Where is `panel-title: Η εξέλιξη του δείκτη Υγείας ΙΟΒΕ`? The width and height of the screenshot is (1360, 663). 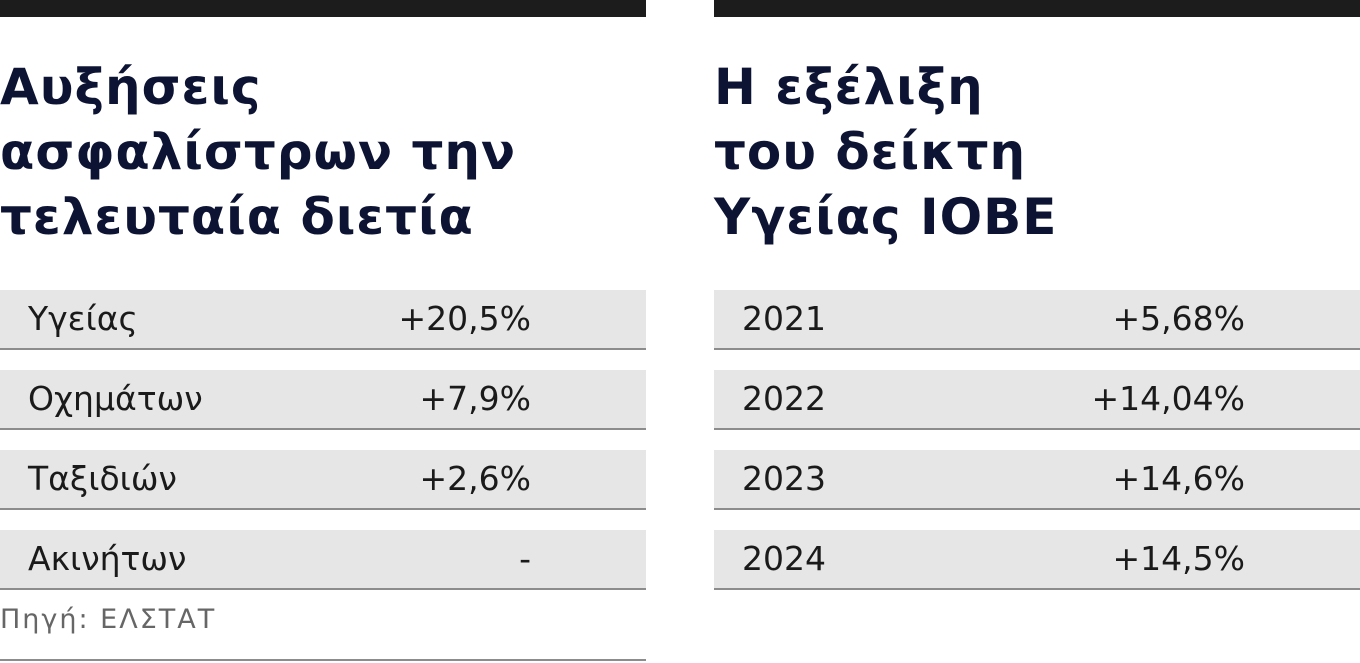
panel-title: Η εξέλιξη του δείκτη Υγείας ΙΟΒΕ is located at coordinates (885, 152).